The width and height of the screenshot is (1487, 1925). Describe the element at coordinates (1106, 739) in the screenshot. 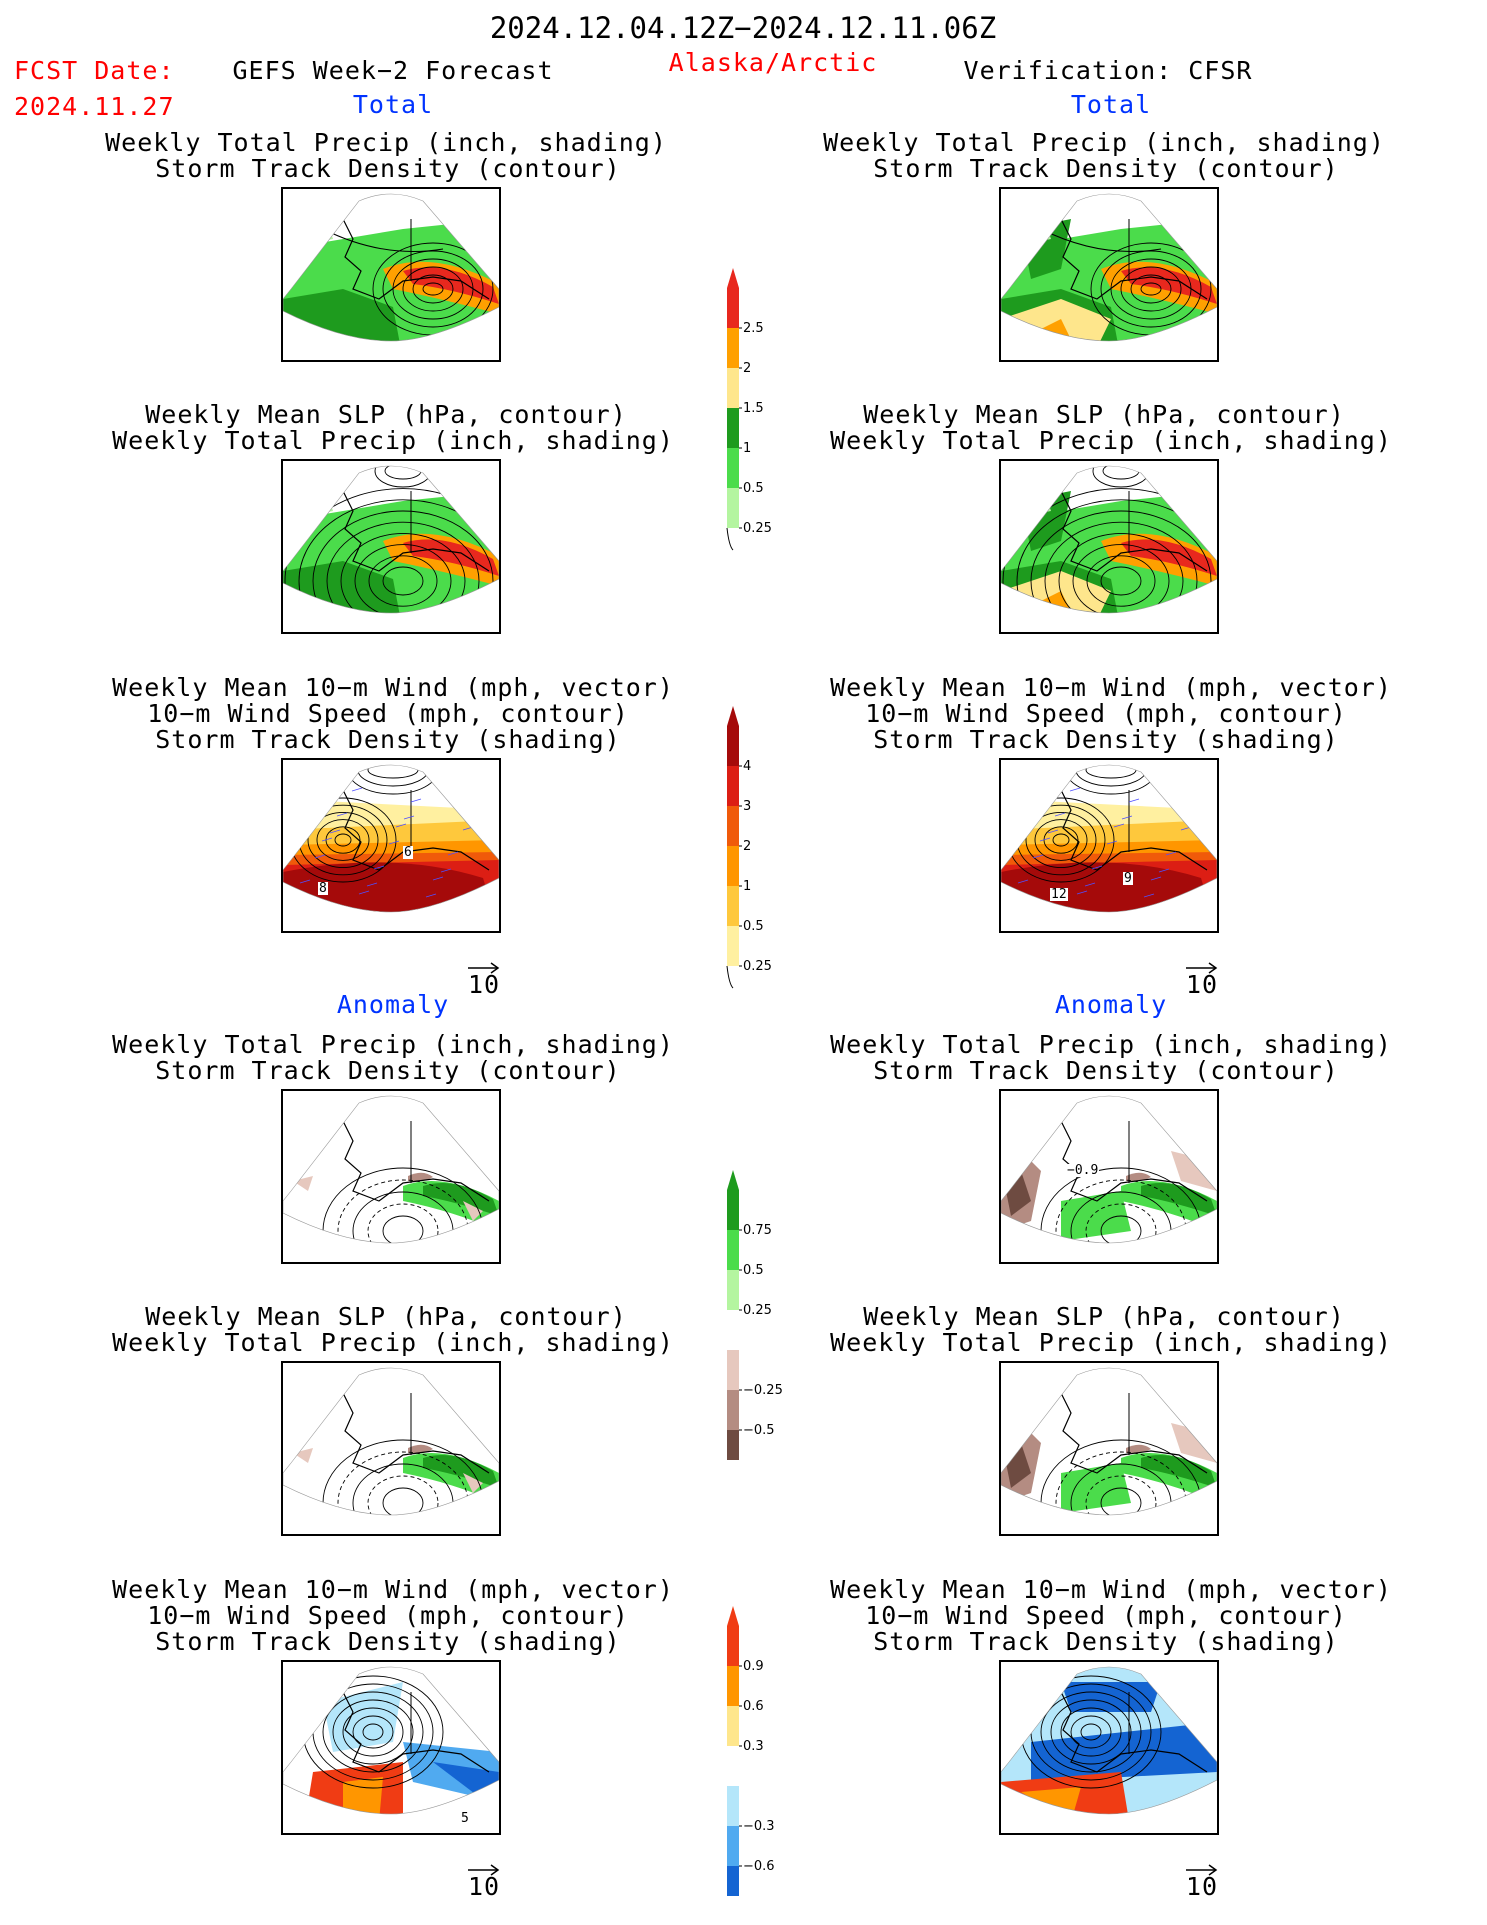

I see `title-r3-line3: Storm Track Density (shading)` at that location.